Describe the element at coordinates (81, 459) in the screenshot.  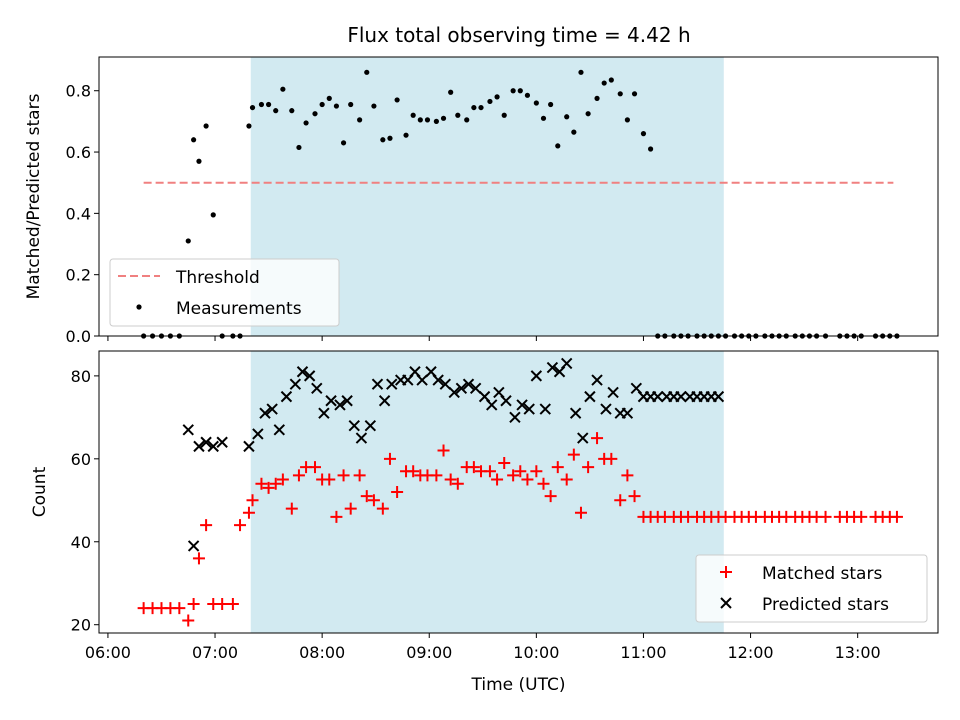
I see `bottom-y-tick-label: 60` at that location.